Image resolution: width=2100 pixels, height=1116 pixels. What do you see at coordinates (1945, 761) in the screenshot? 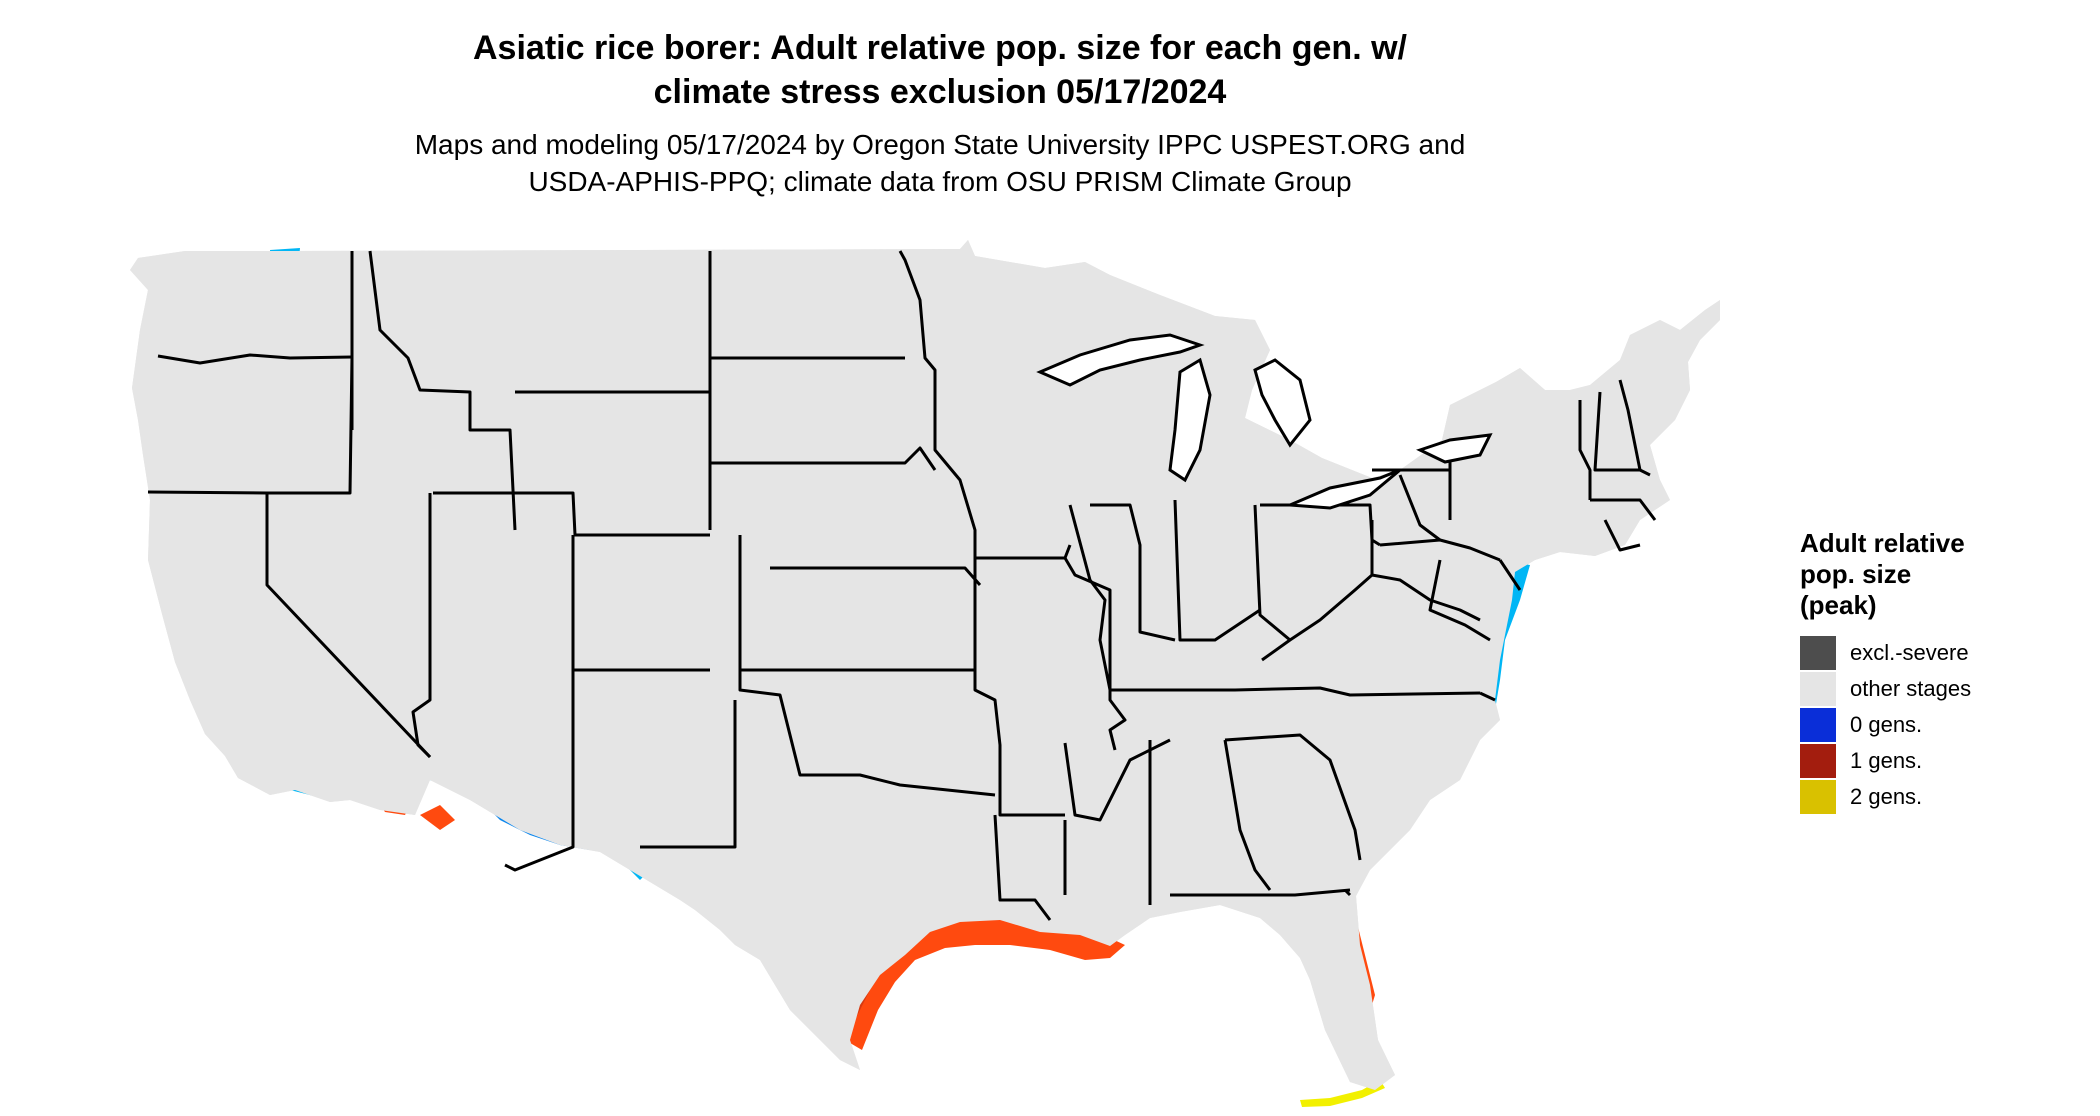
I see `legend-item-1-gens: 1 gens.` at bounding box center [1945, 761].